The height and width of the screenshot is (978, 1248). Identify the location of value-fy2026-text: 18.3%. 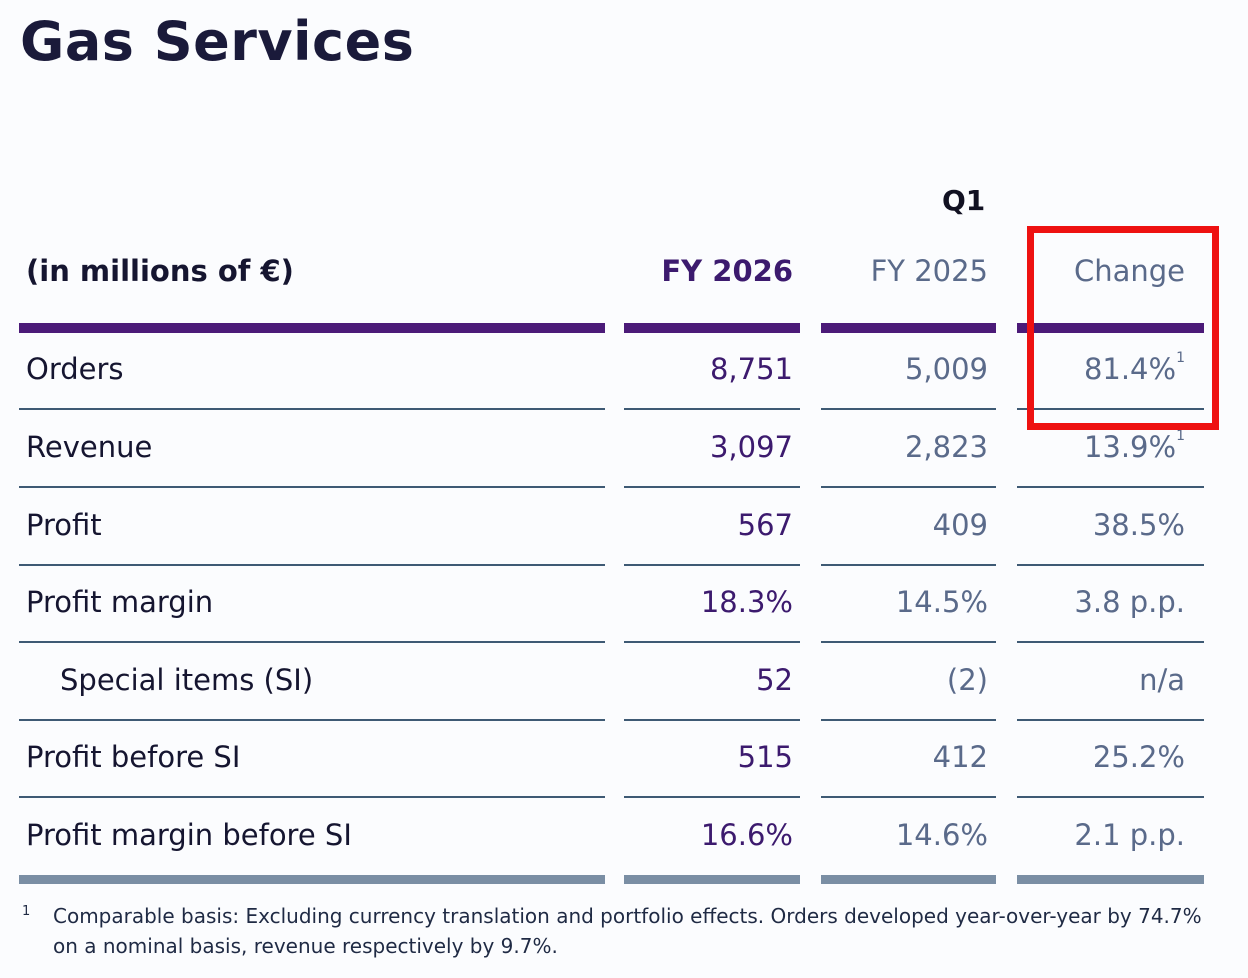
(746, 602).